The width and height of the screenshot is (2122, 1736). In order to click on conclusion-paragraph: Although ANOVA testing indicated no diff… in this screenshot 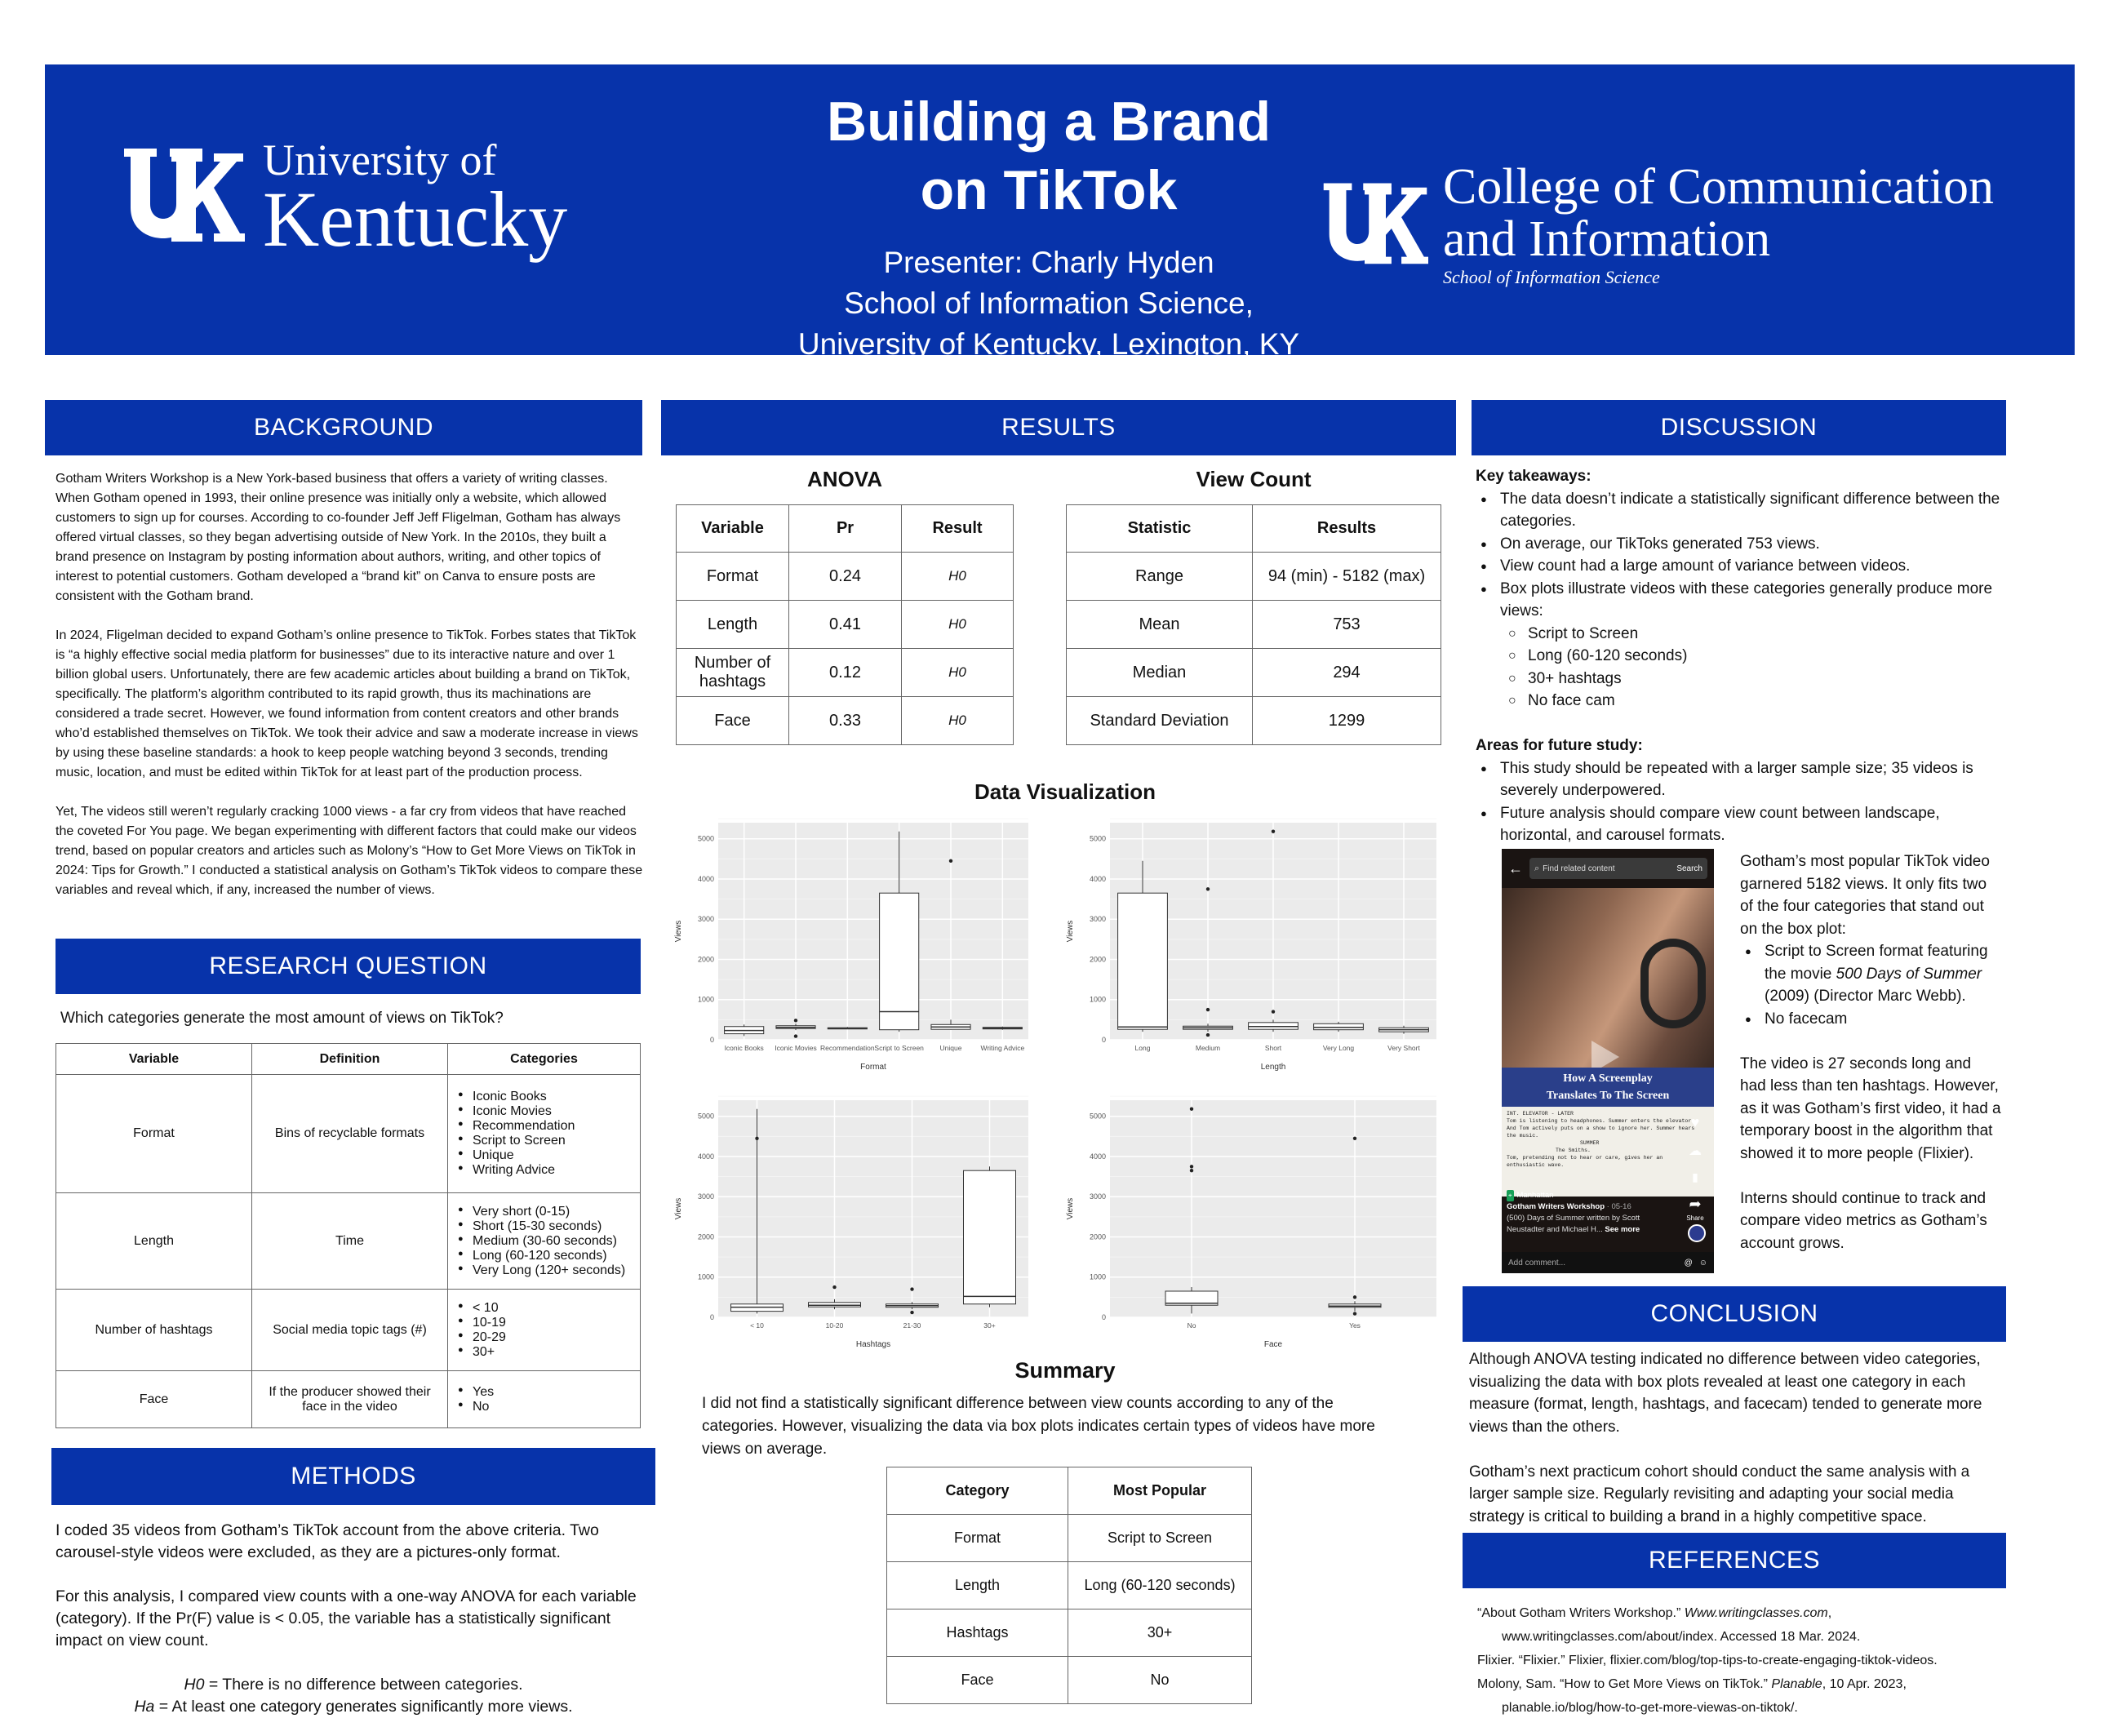, I will do `click(1725, 1393)`.